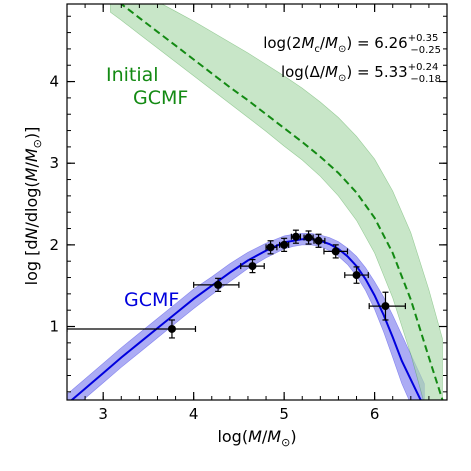  I want to click on x-tick-label: 5, so click(284, 414).